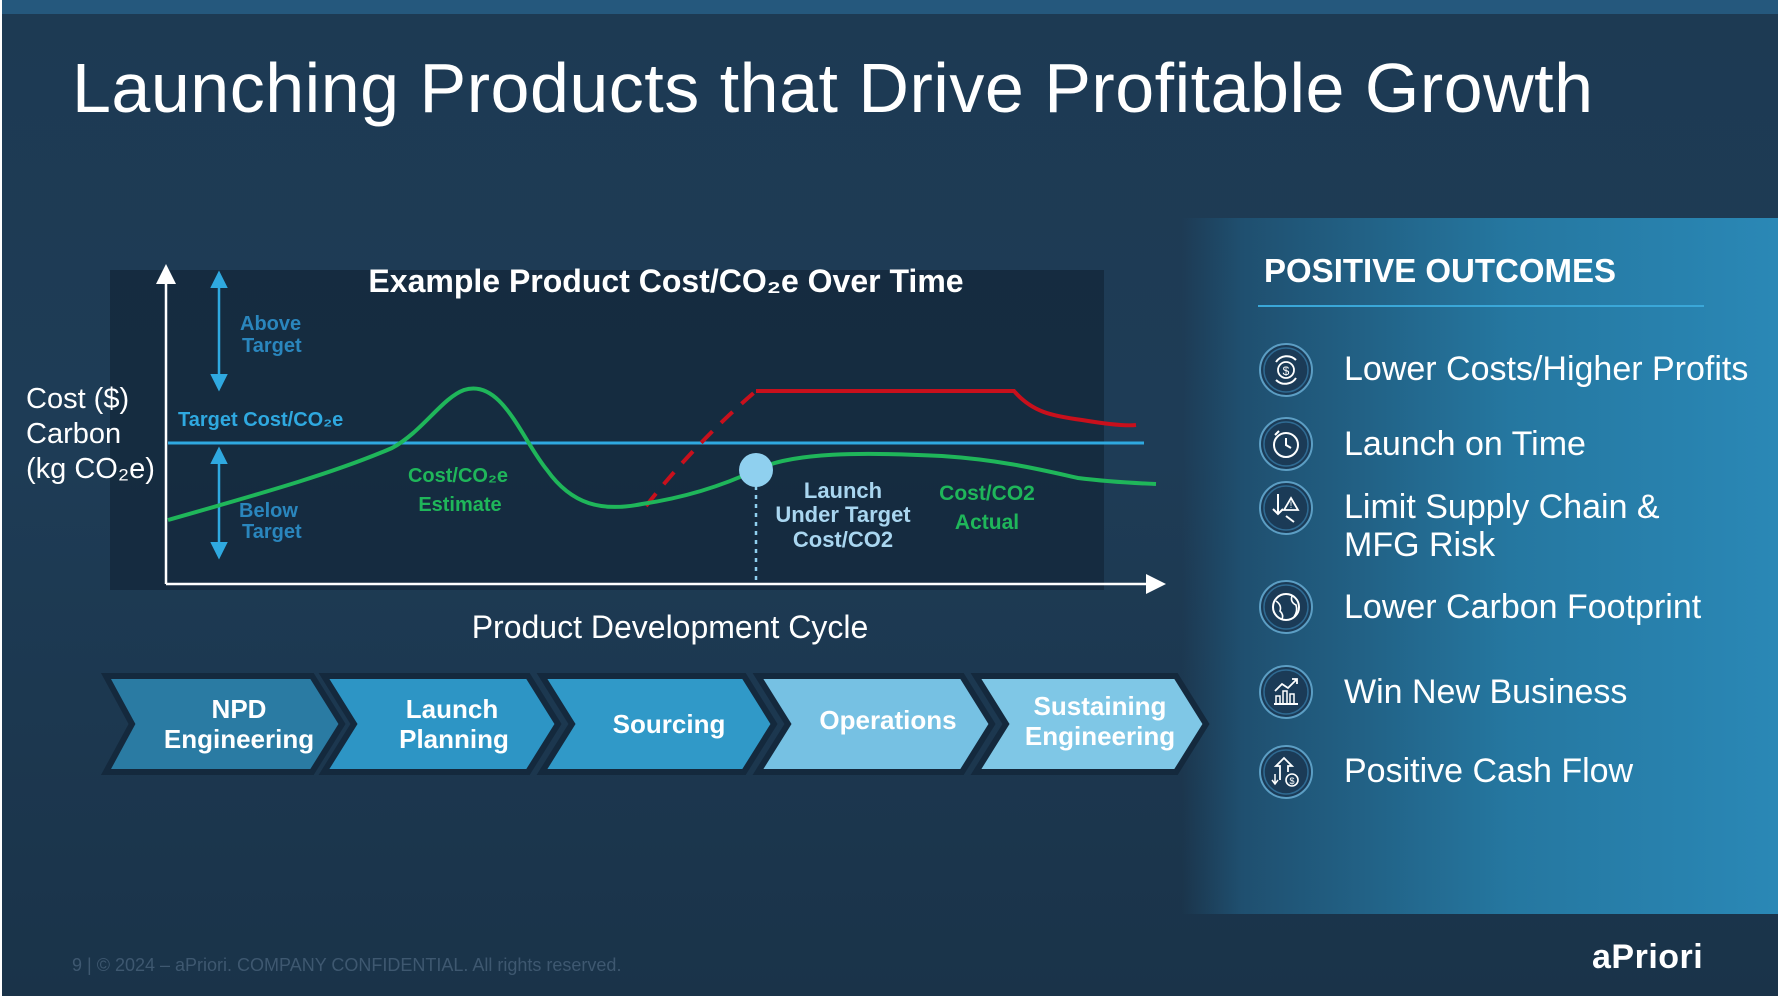  I want to click on supply-chain-icon: !, so click(1286, 508).